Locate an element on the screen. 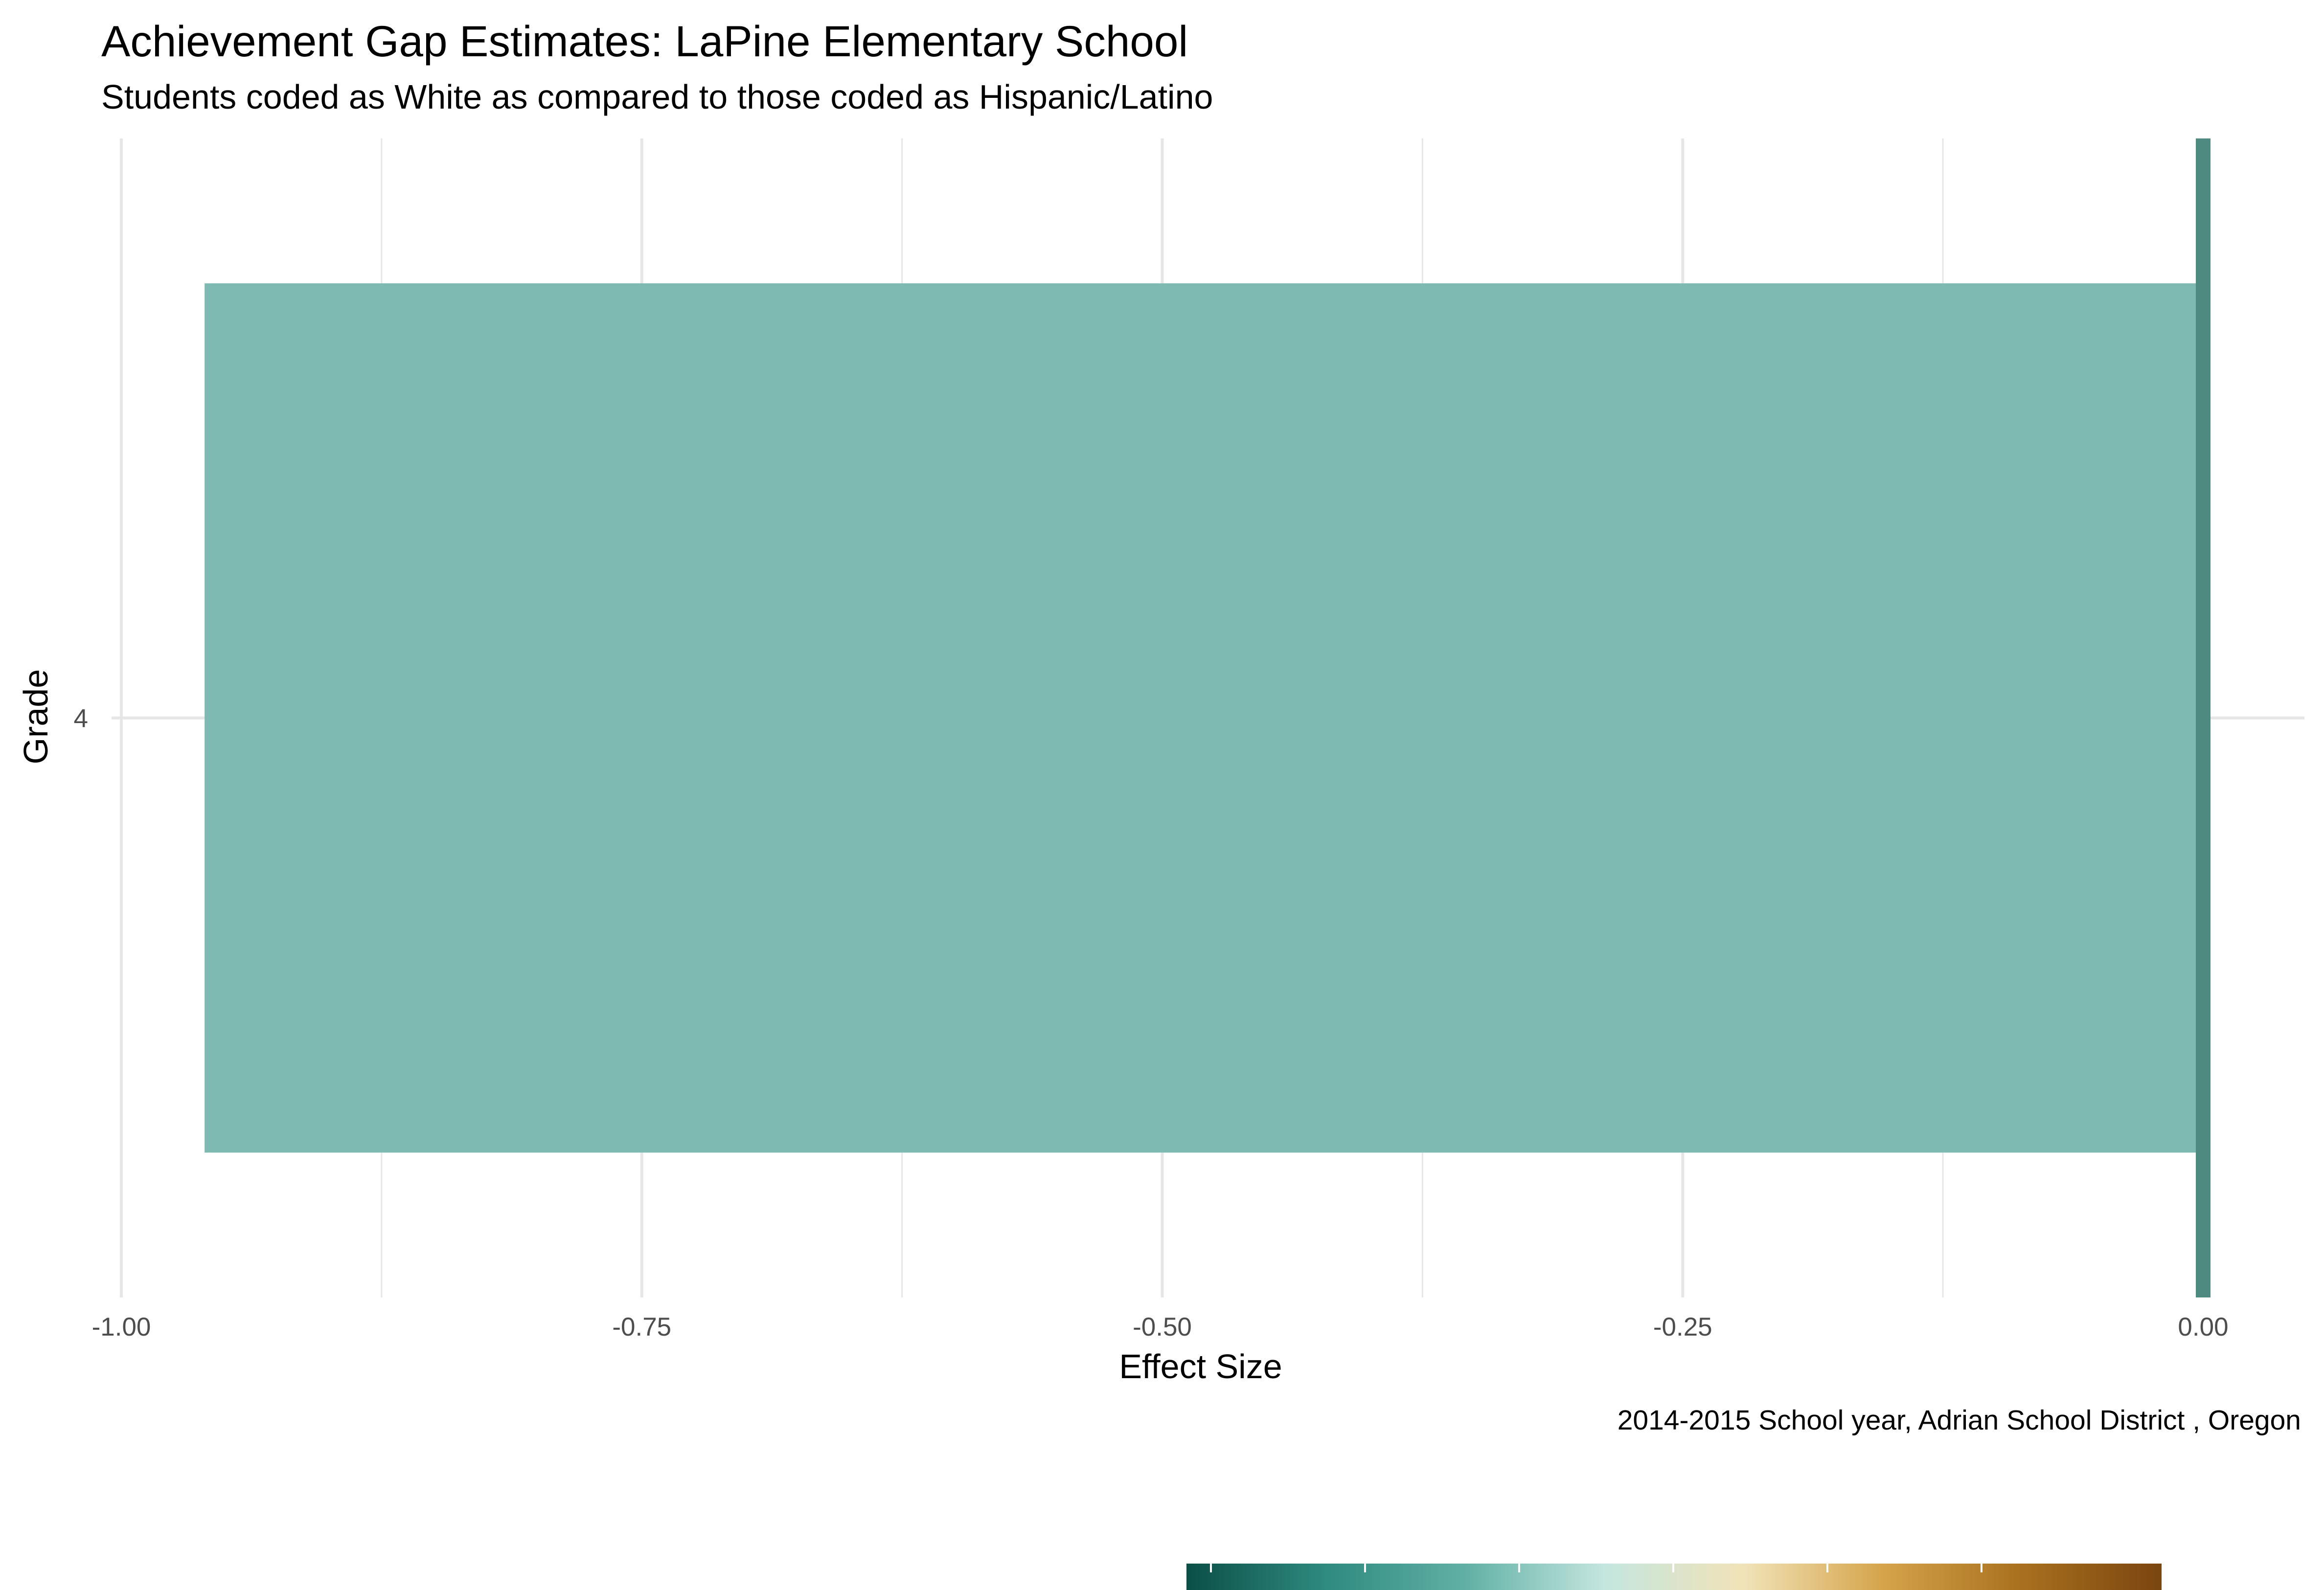 Image resolution: width=2324 pixels, height=1590 pixels. x-tick-label: -0.75 is located at coordinates (641, 1327).